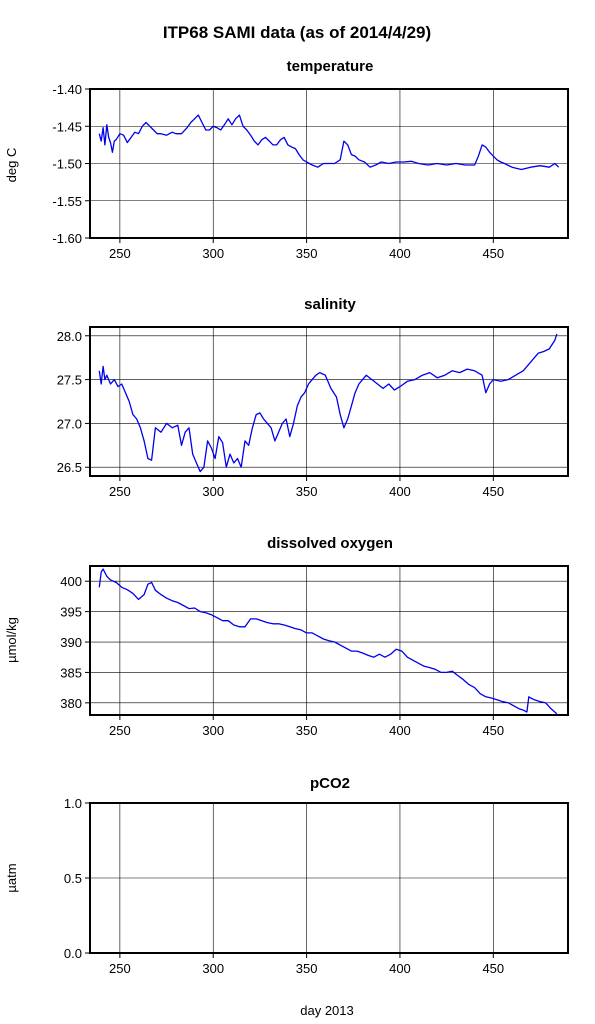 This screenshot has width=595, height=1024. What do you see at coordinates (493, 253) in the screenshot?
I see `temperature-x-tick-label-450: 450` at bounding box center [493, 253].